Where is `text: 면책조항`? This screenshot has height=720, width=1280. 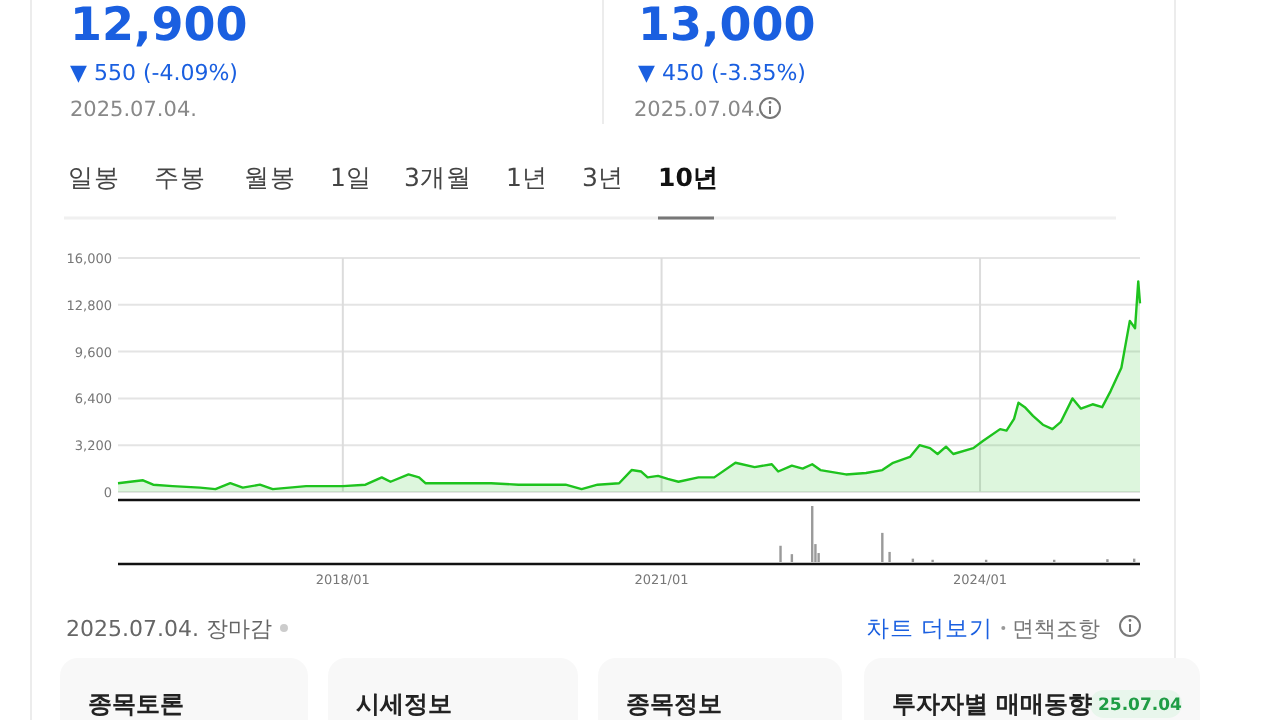
text: 면책조항 is located at coordinates (1056, 629).